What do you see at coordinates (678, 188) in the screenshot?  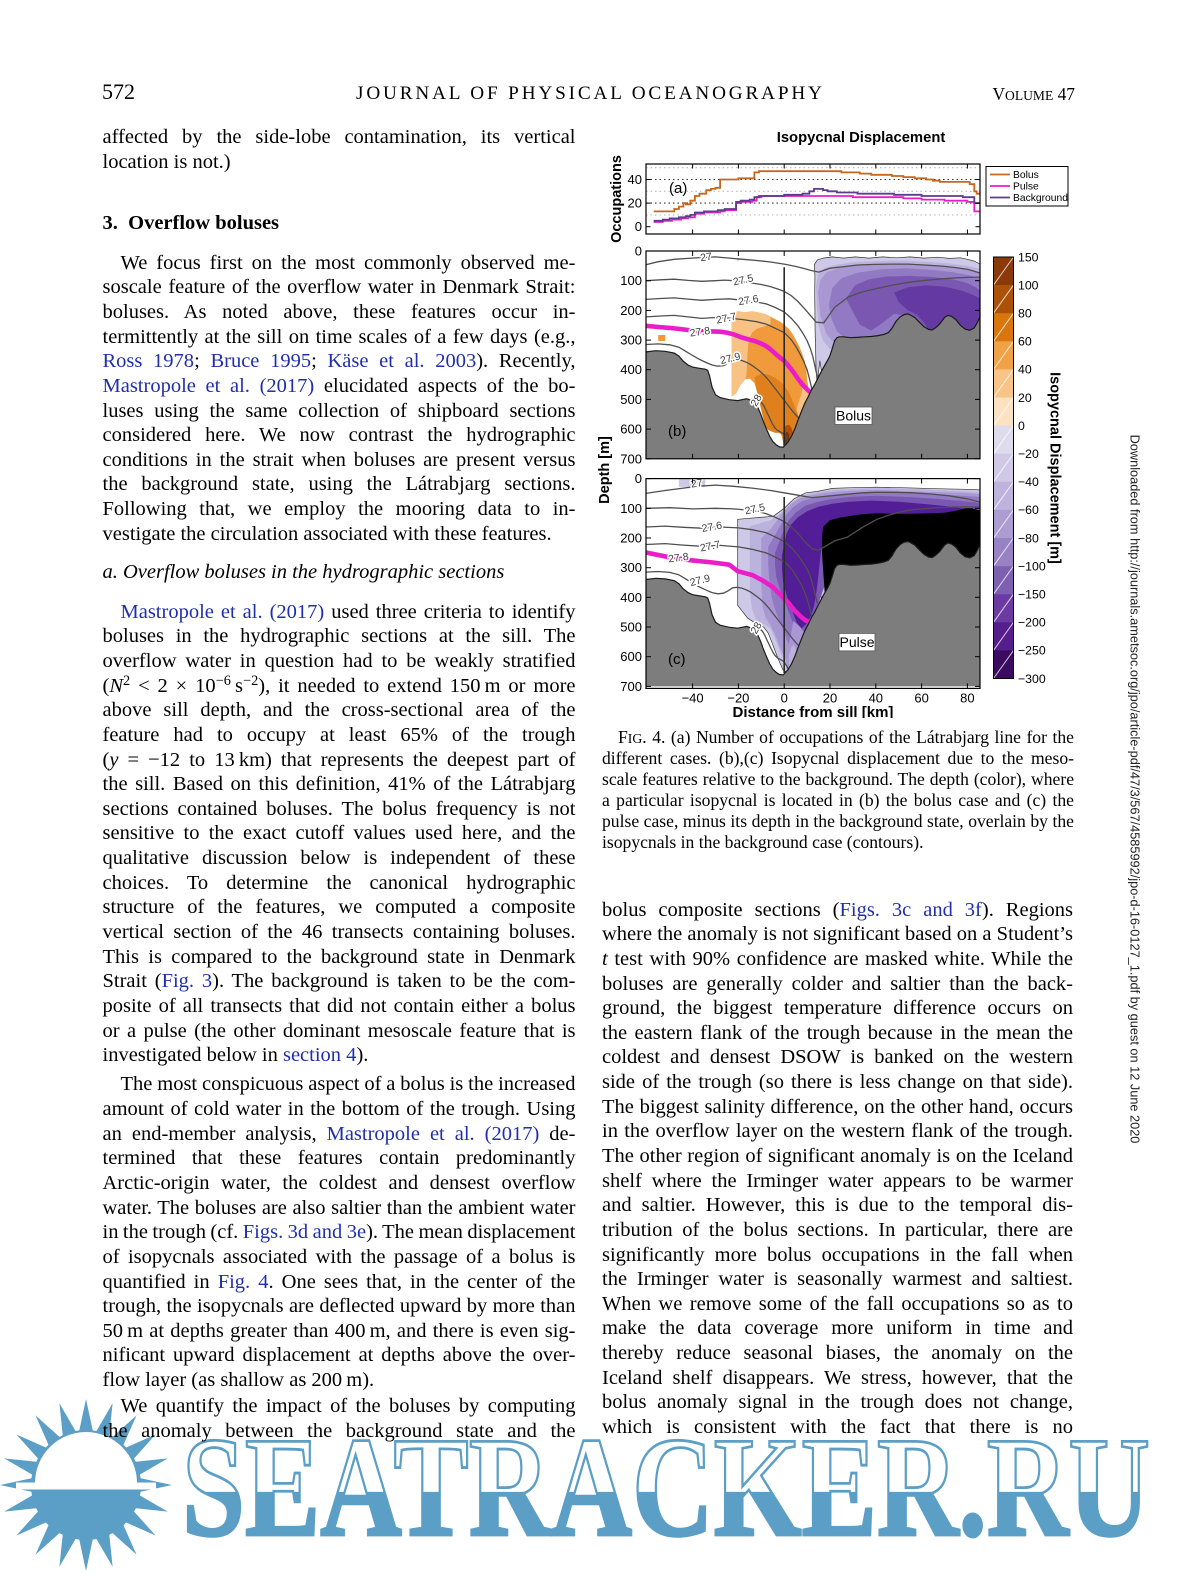 I see `svg-text: (a)` at bounding box center [678, 188].